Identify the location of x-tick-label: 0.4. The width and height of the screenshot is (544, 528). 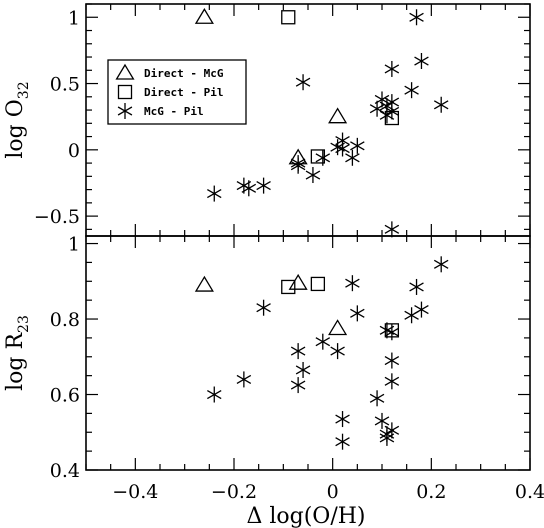
(529, 492).